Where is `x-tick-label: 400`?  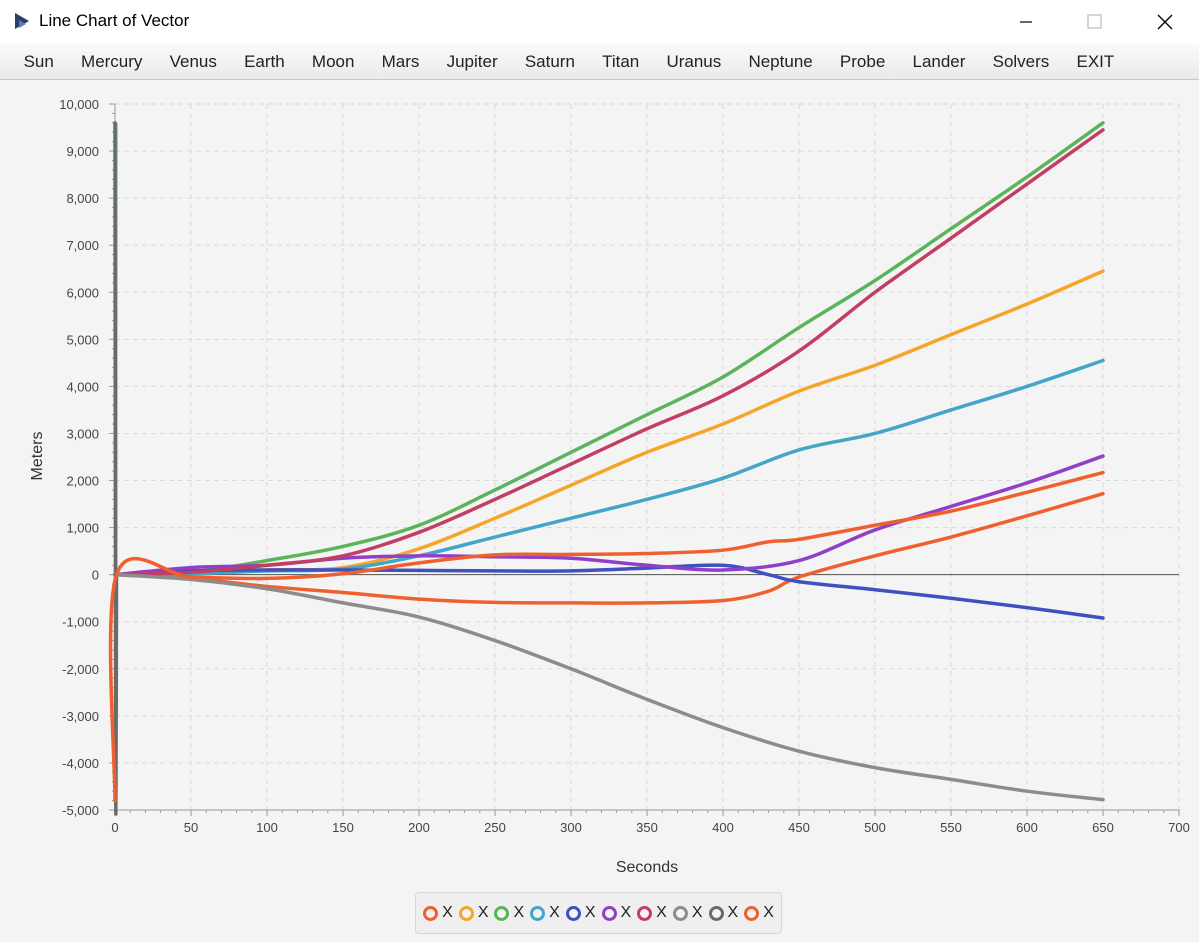
x-tick-label: 400 is located at coordinates (723, 827).